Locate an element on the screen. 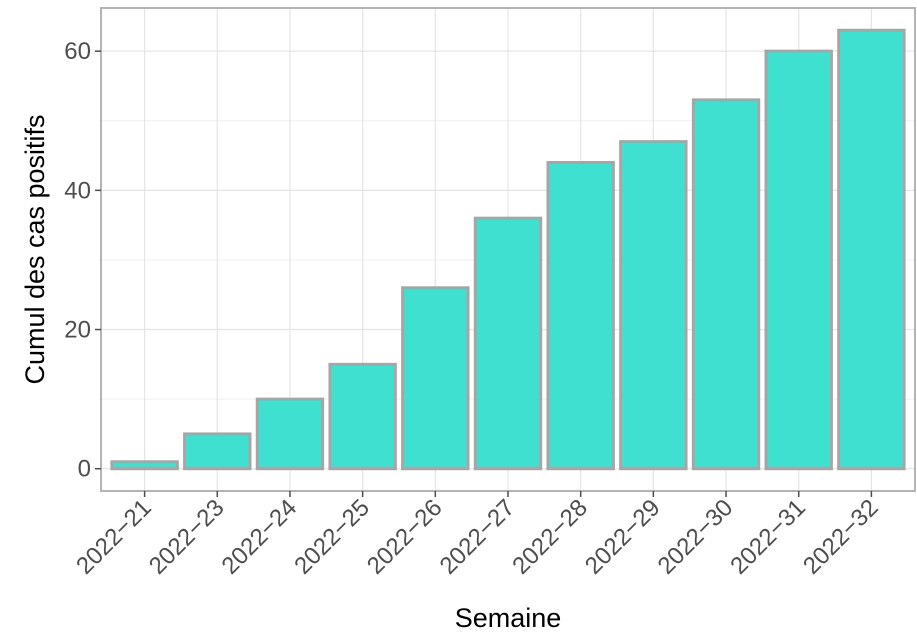 This screenshot has width=917, height=632. y-tick-label: 20 is located at coordinates (77, 330).